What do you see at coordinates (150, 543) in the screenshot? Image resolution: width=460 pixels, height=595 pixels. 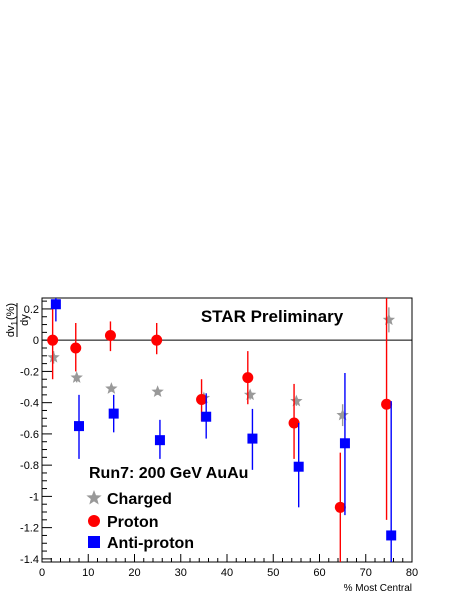 I see `legend-label-anti-proton: Anti-proton` at bounding box center [150, 543].